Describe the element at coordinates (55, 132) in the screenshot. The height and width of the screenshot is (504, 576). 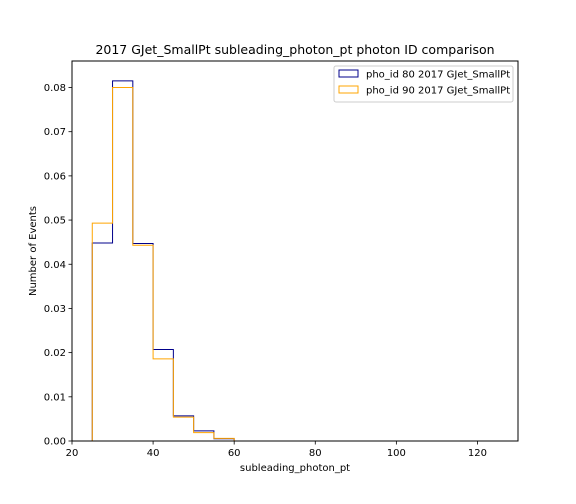
I see `y-tick-label: 0.07` at that location.